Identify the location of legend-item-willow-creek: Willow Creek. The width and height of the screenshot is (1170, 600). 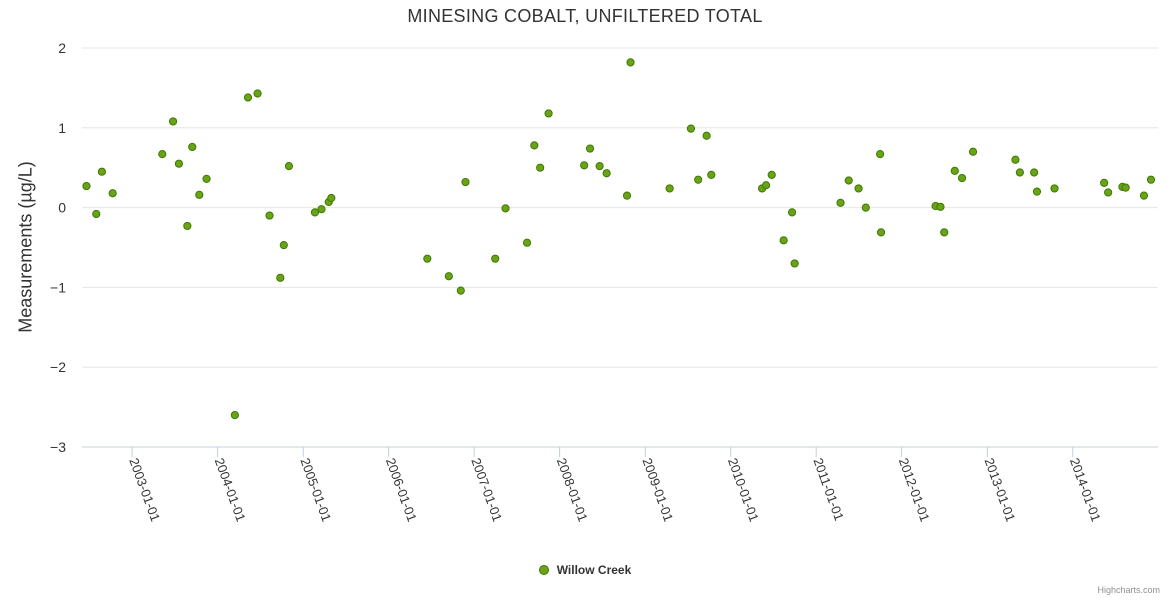
(585, 570).